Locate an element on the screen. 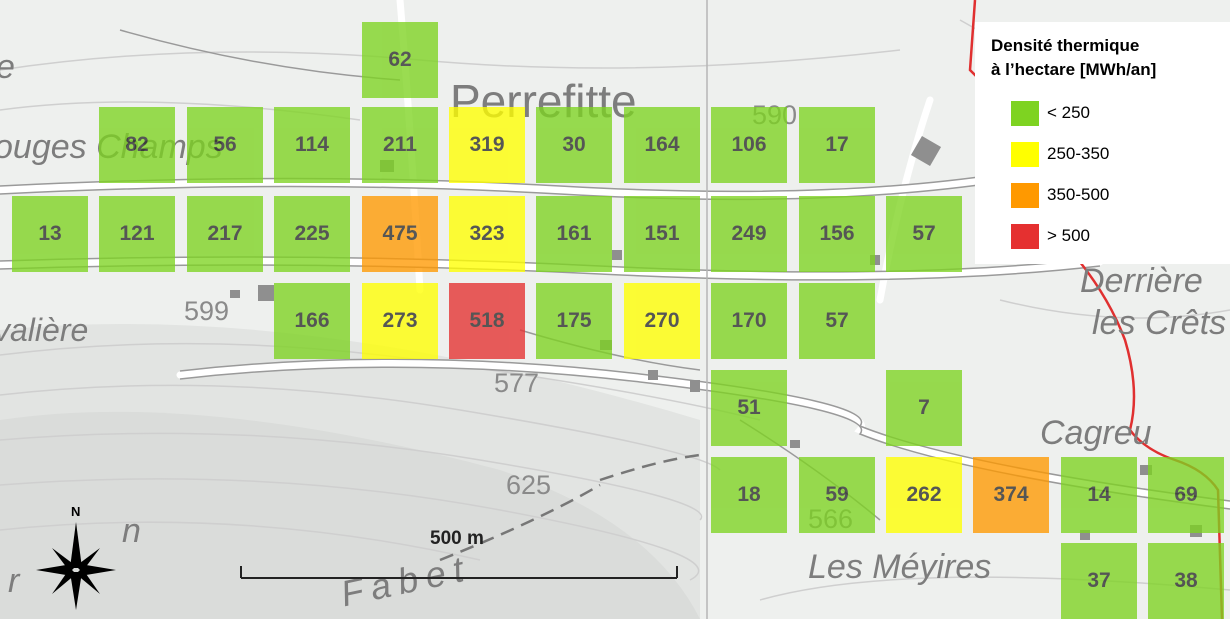 The height and width of the screenshot is (619, 1230). grid-cell-7: 7 is located at coordinates (924, 408).